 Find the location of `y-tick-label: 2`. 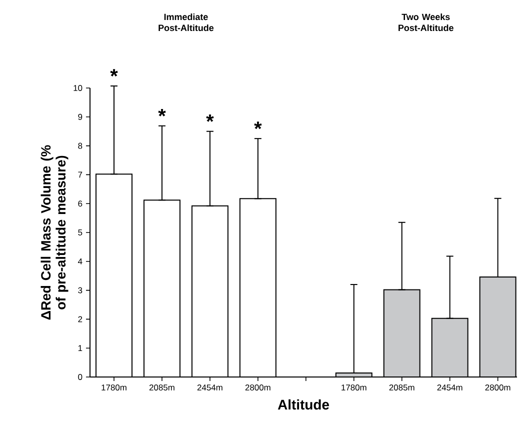

y-tick-label: 2 is located at coordinates (80, 319).